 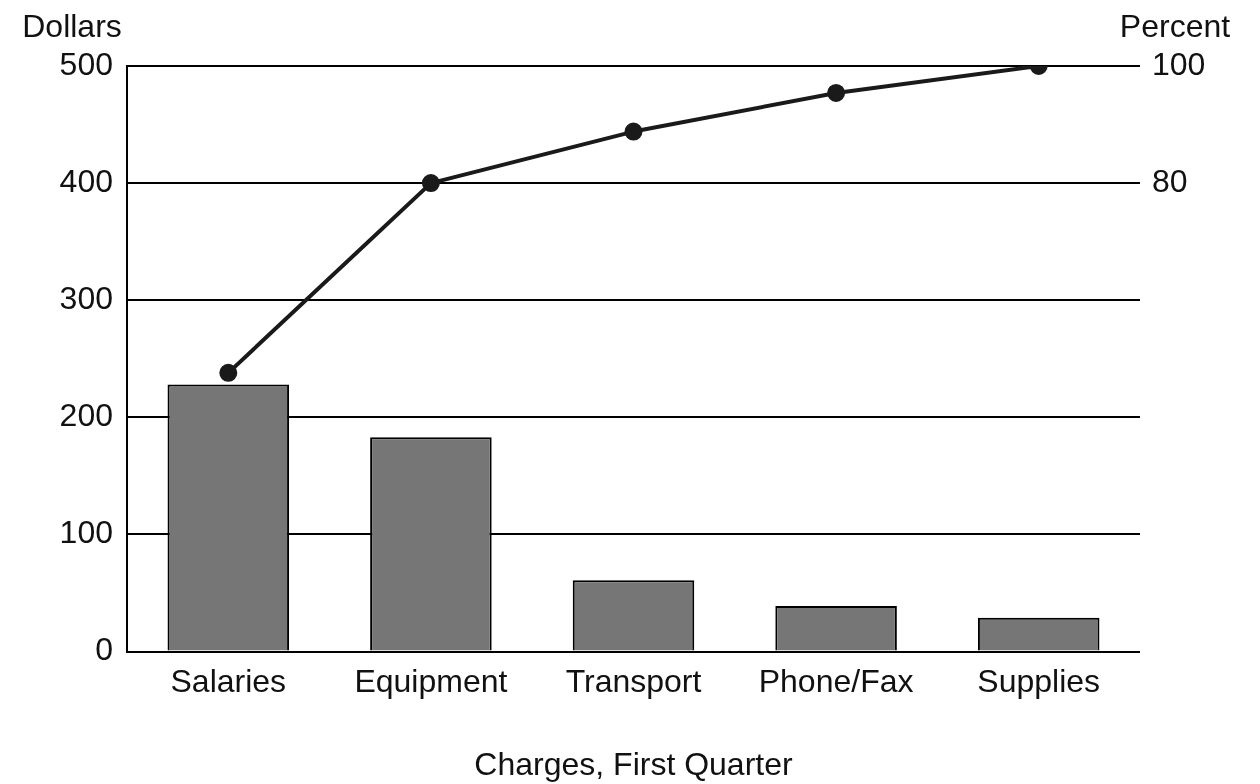 I want to click on y-tick-label: 400, so click(x=86, y=180).